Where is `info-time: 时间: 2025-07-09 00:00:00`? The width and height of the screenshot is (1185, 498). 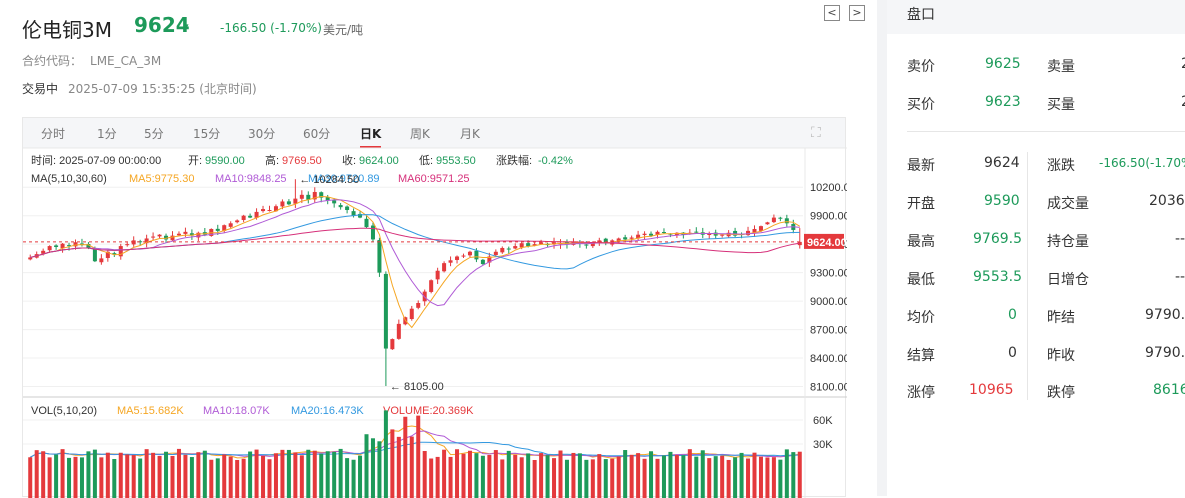
info-time: 时间: 2025-07-09 00:00:00 is located at coordinates (96, 160).